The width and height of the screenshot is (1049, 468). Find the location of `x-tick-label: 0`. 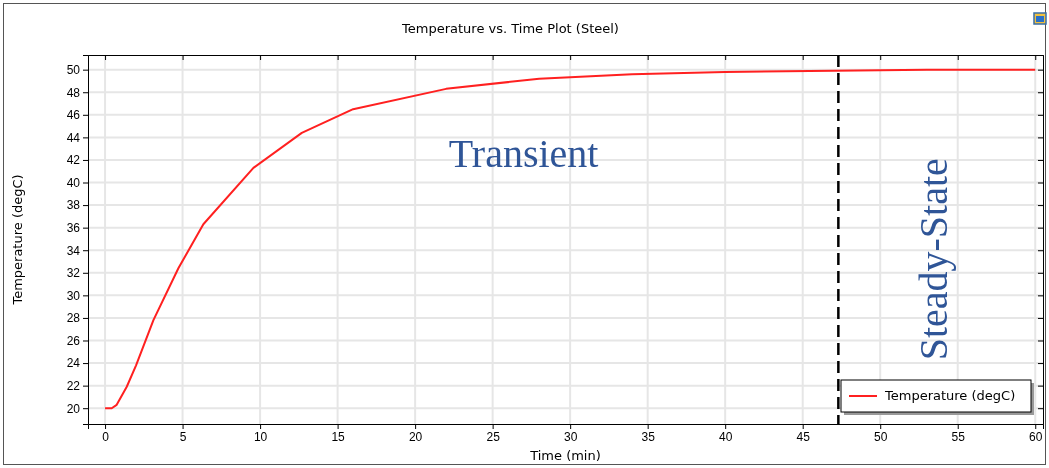

x-tick-label: 0 is located at coordinates (106, 436).